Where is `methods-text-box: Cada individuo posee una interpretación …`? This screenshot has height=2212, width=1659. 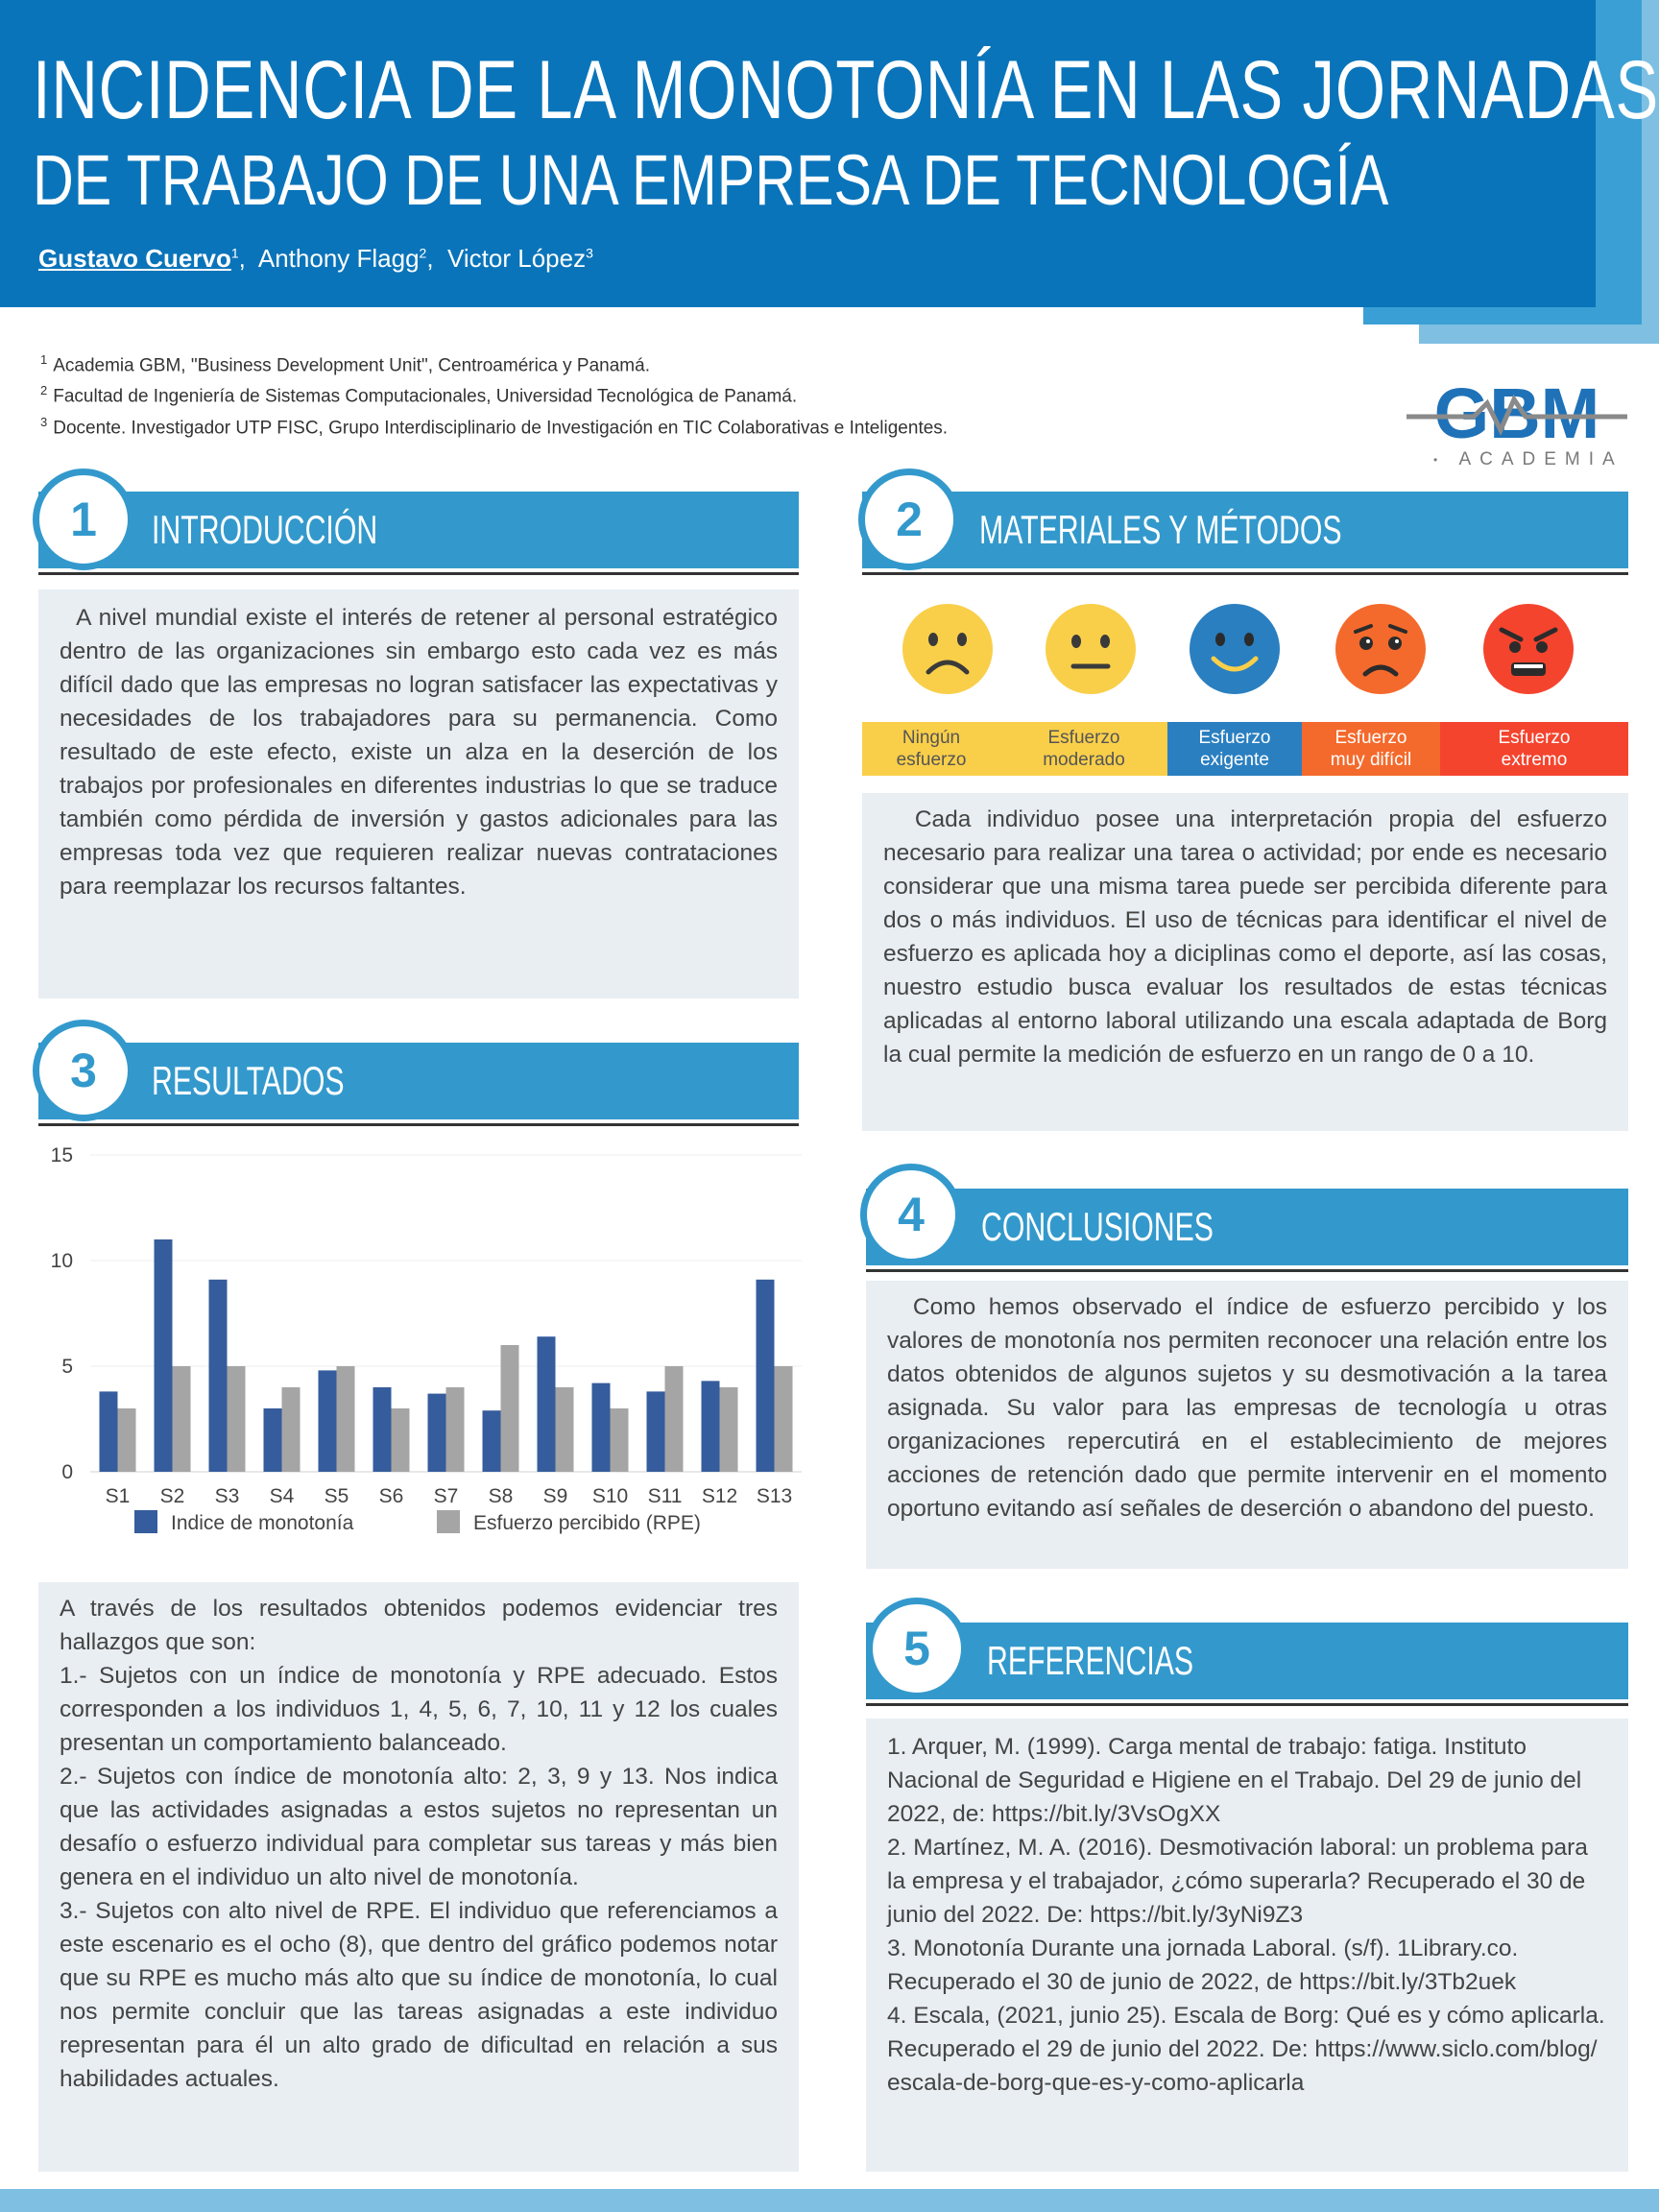 methods-text-box: Cada individuo posee una interpretación … is located at coordinates (1245, 962).